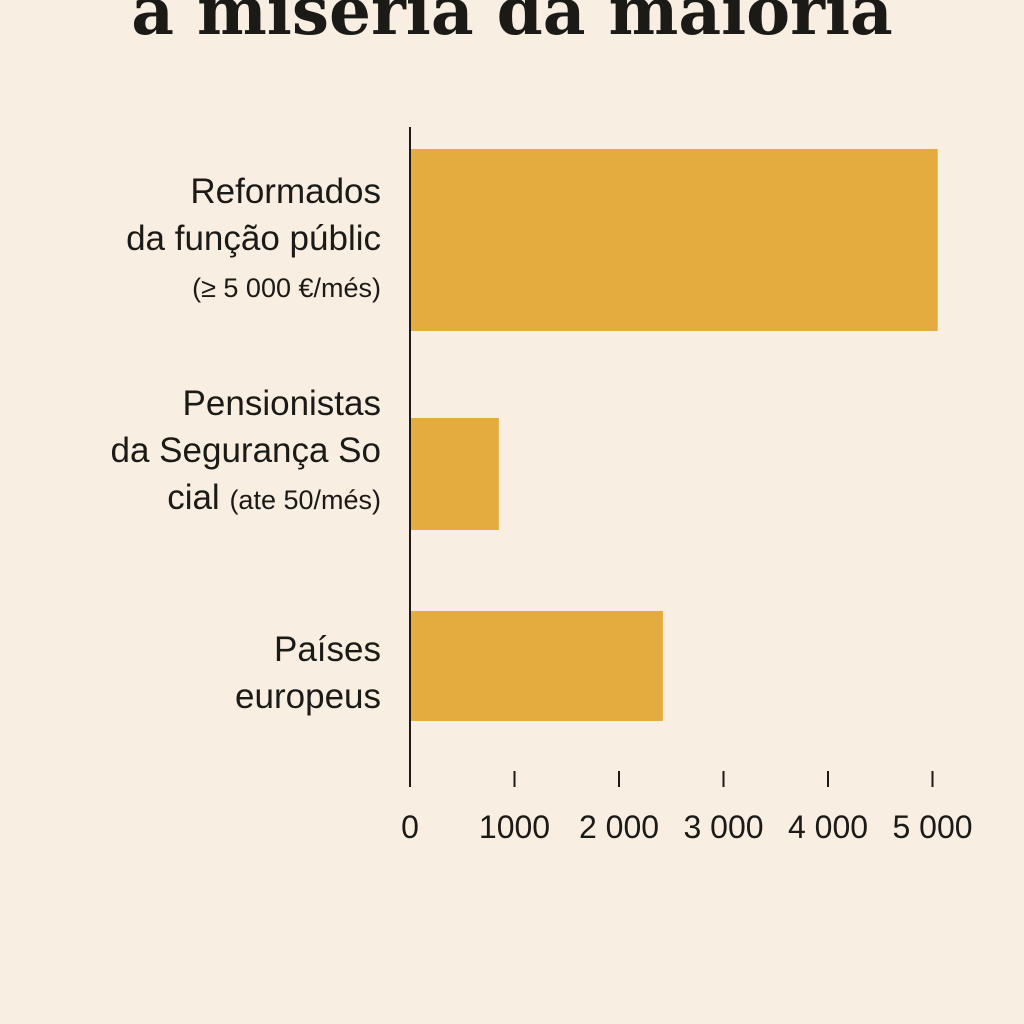  I want to click on category-label-2: da Segurança So, so click(246, 450).